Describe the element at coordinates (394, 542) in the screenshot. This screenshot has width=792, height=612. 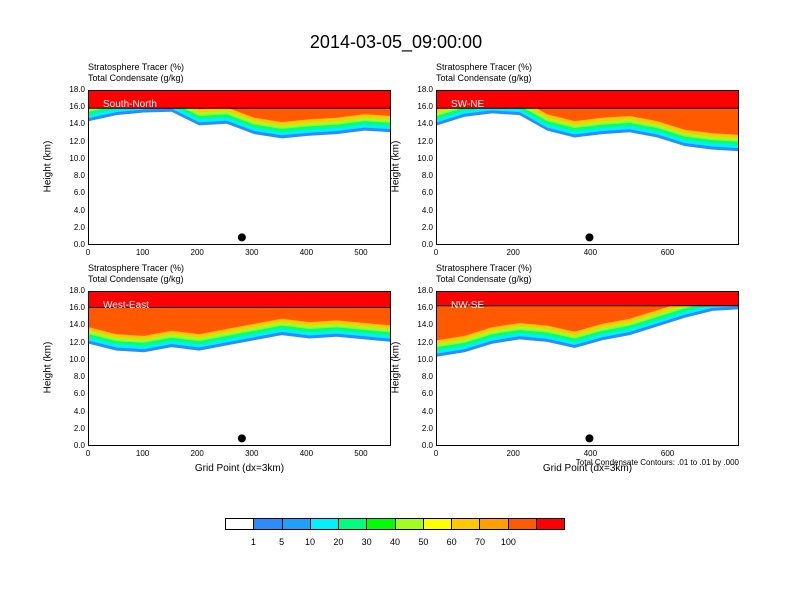
I see `colorbar-level-label: 40` at that location.